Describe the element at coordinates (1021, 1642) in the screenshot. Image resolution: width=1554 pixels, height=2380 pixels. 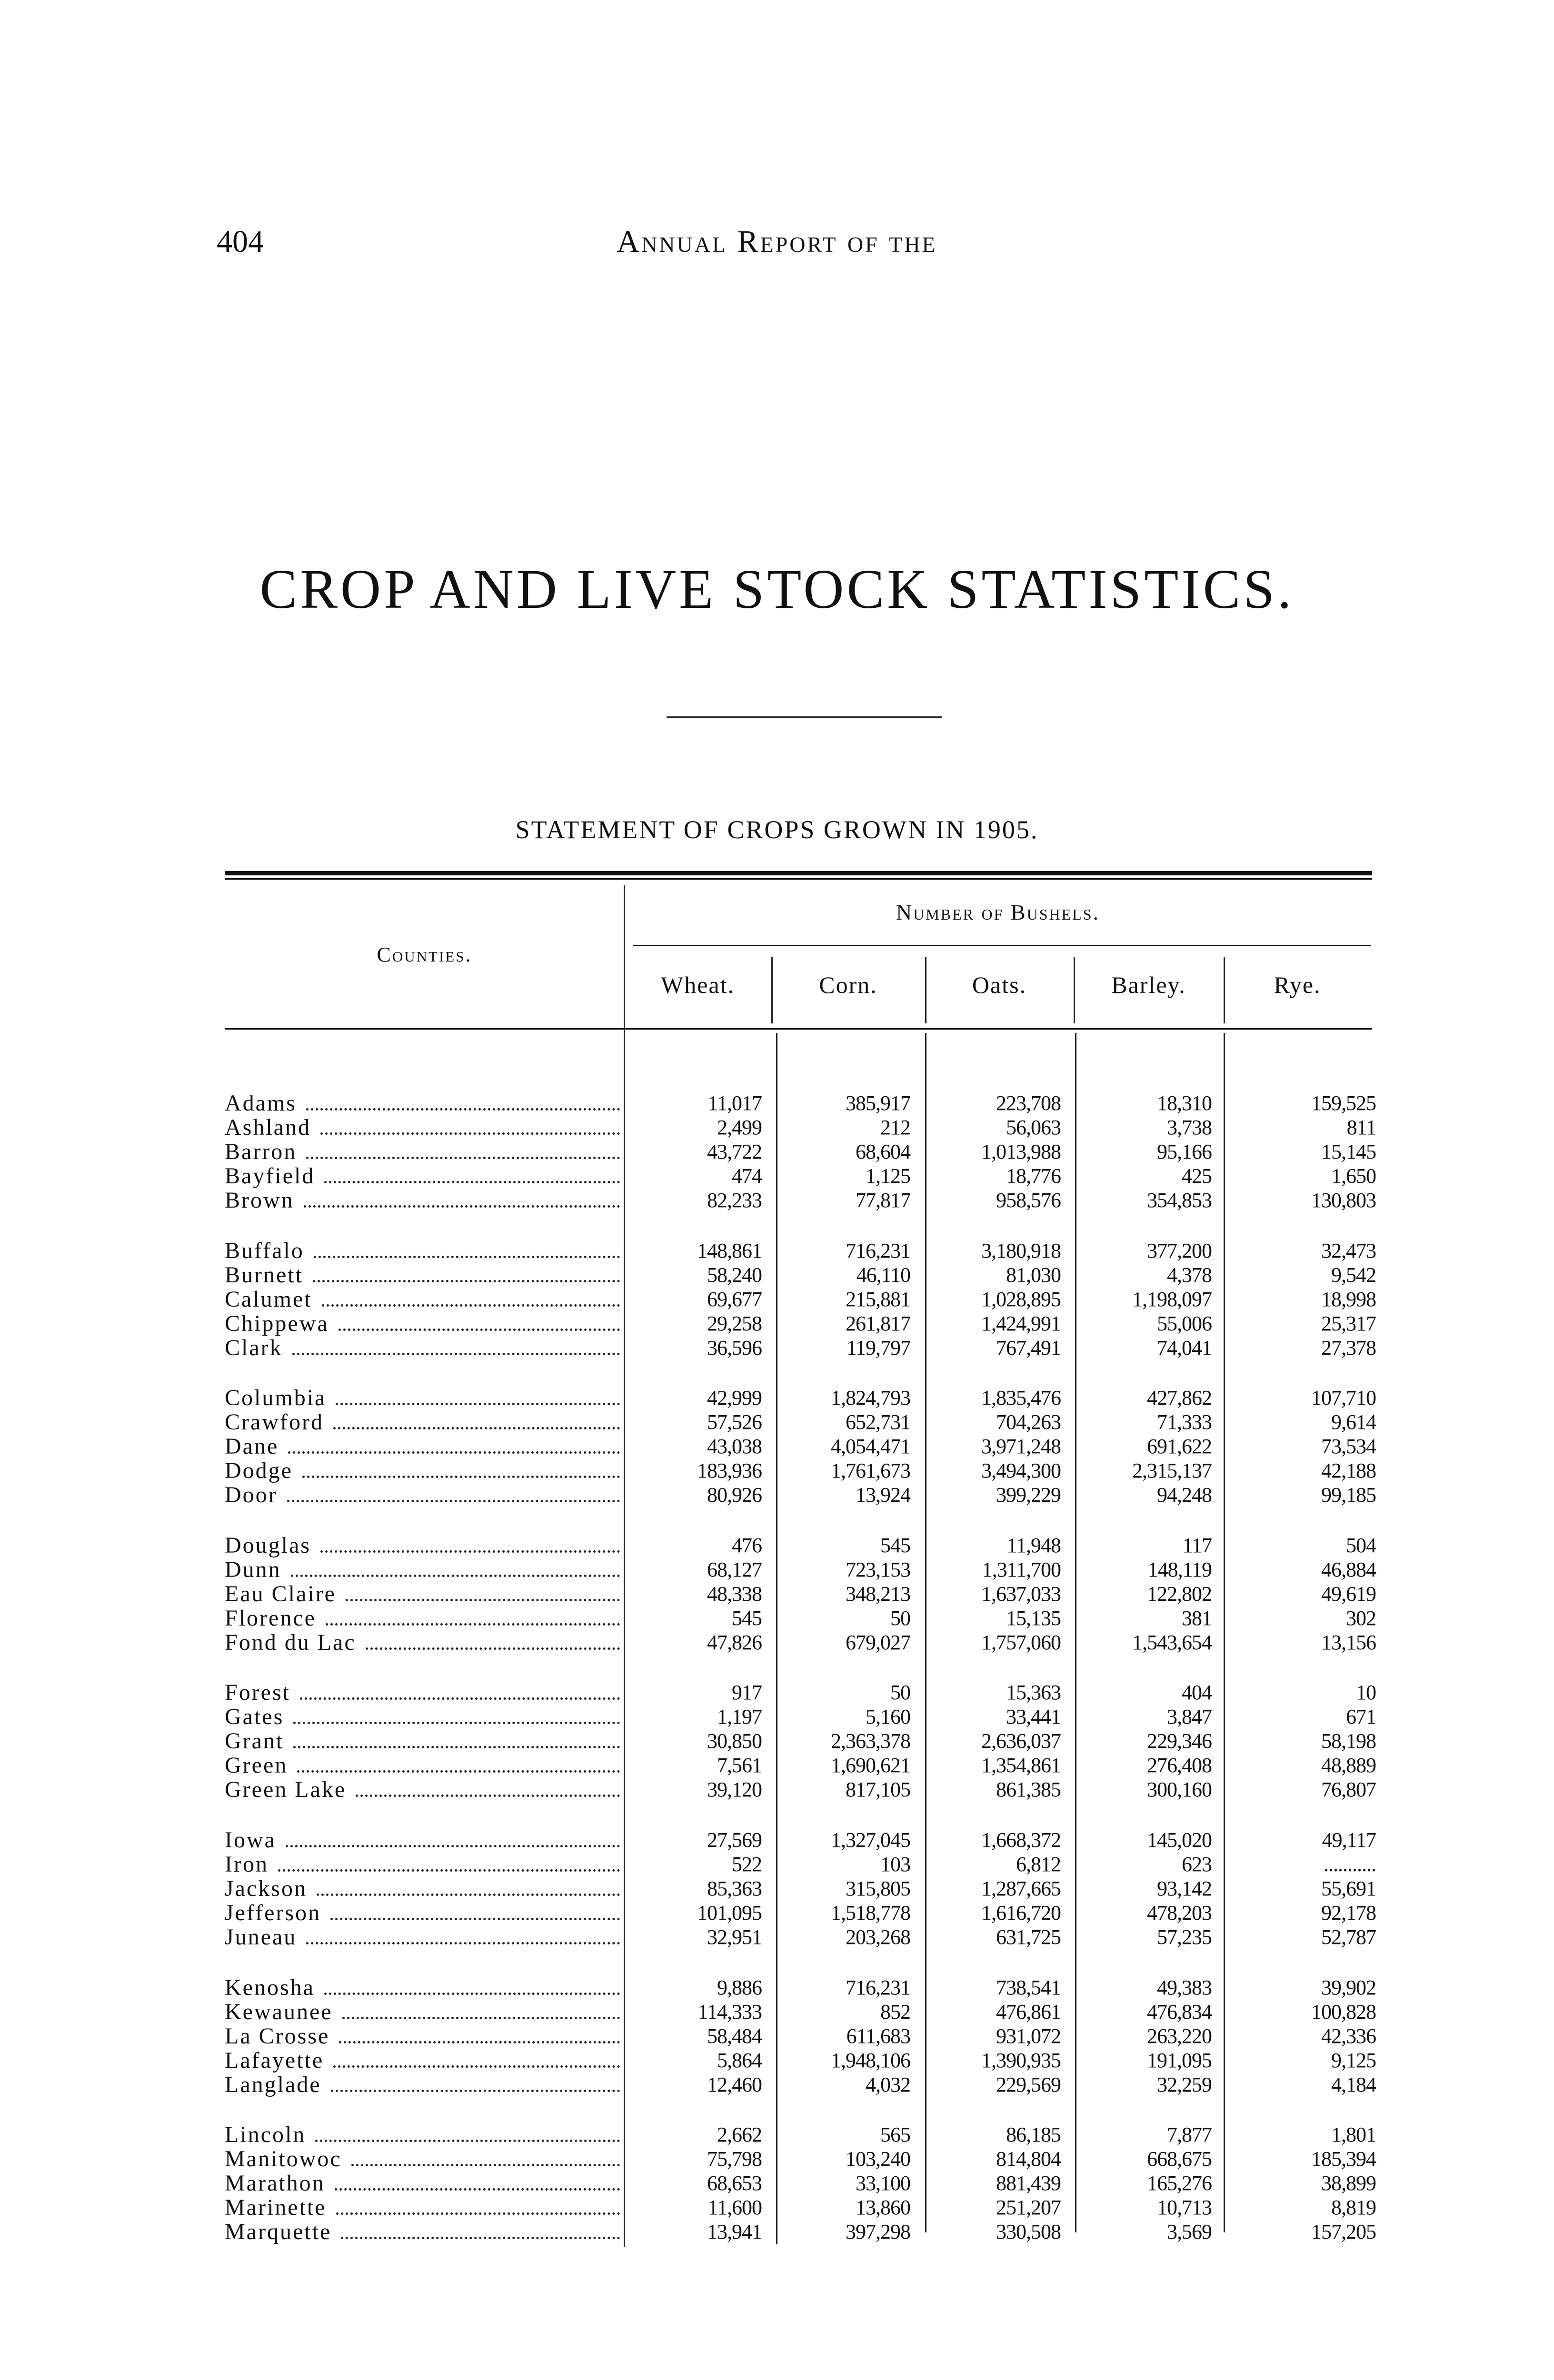
I see `cell-oats: 1,757,060` at that location.